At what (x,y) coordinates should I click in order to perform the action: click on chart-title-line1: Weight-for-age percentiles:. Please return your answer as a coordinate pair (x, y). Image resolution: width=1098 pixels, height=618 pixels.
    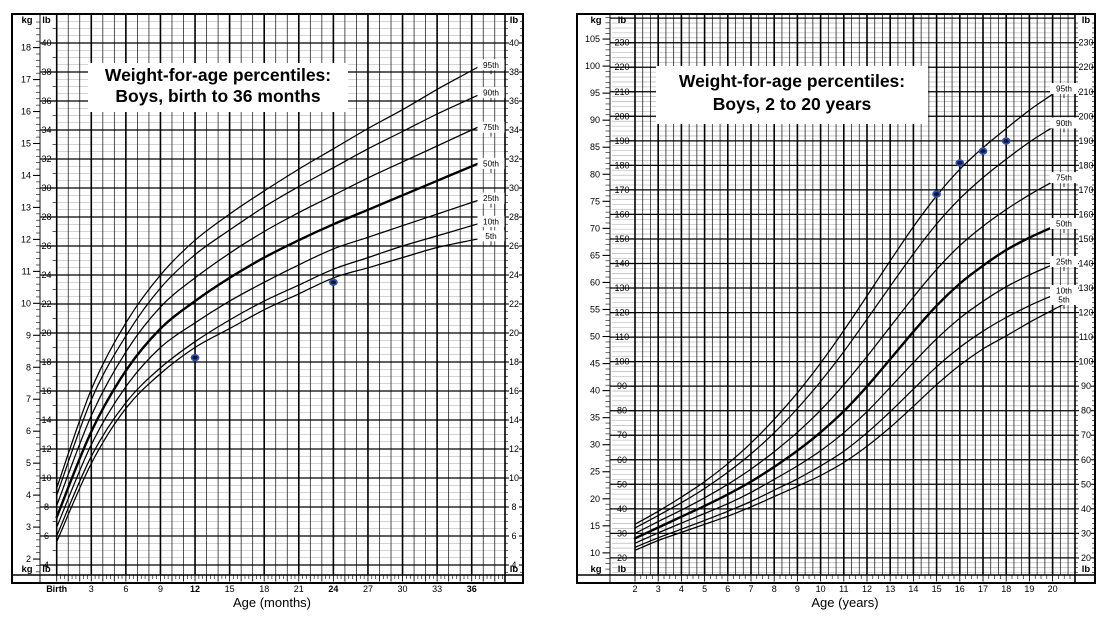
    Looking at the image, I should click on (218, 75).